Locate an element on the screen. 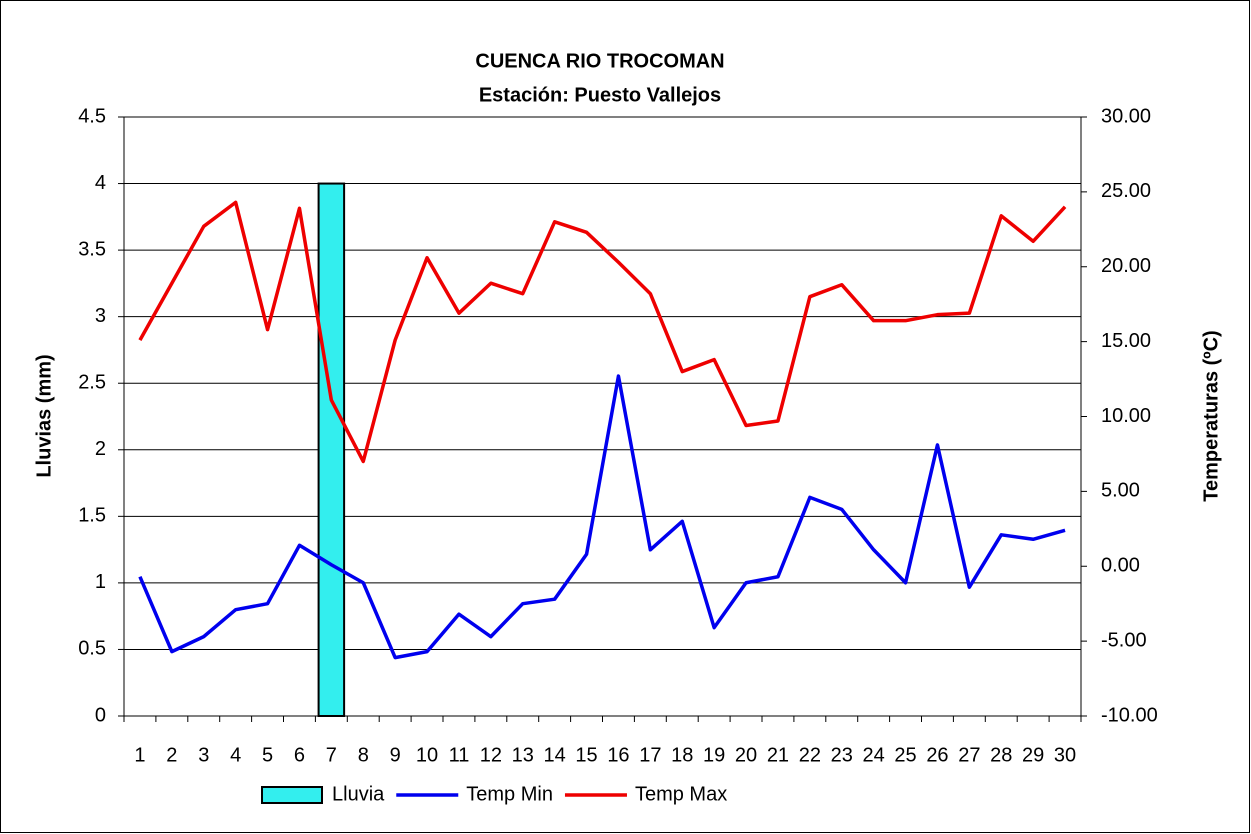 The image size is (1251, 834). y-tick-label: 3 is located at coordinates (100, 316).